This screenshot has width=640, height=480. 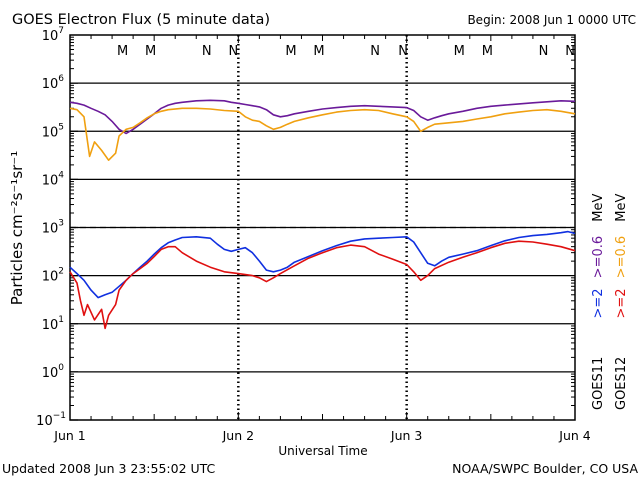 I want to click on svg-text:GOES12 >=2 >=0: GOES12 >=2 >=0.6 MeV, so click(x=621, y=302).